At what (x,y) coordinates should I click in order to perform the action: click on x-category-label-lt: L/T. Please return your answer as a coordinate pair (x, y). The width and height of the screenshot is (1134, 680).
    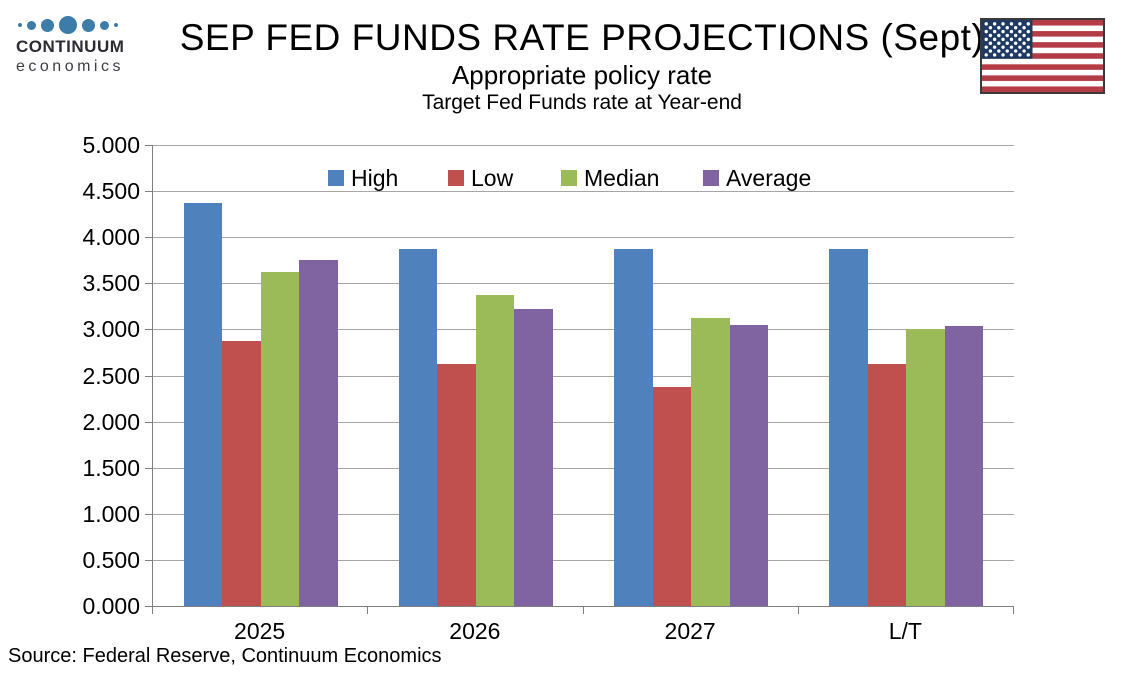
    Looking at the image, I should click on (905, 631).